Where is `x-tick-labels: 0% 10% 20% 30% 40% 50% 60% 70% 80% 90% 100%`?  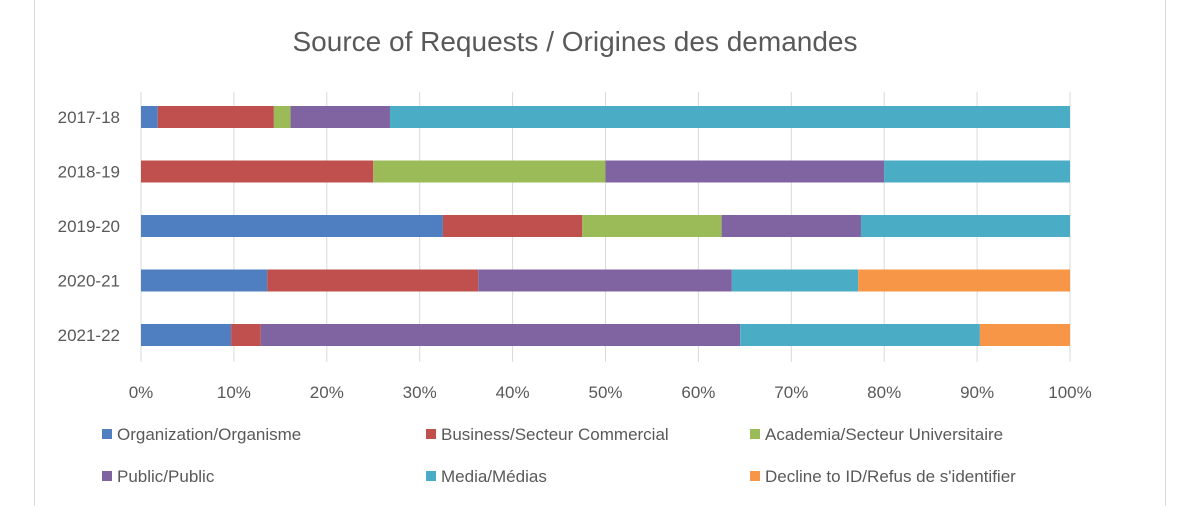
x-tick-labels: 0% 10% 20% 30% 40% 50% 60% 70% 80% 90% 100% is located at coordinates (610, 392).